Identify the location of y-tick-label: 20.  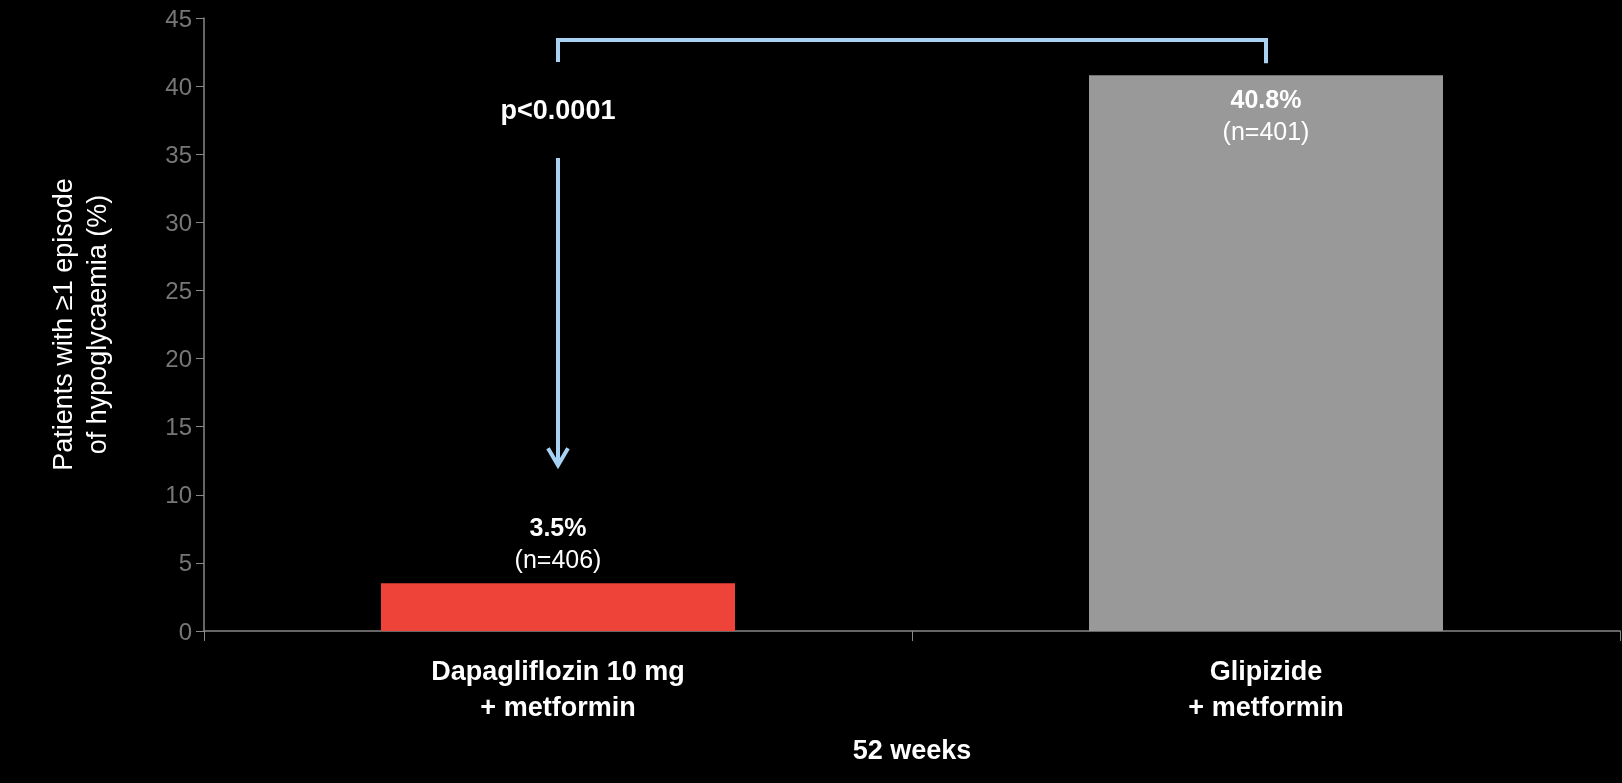
(178, 359).